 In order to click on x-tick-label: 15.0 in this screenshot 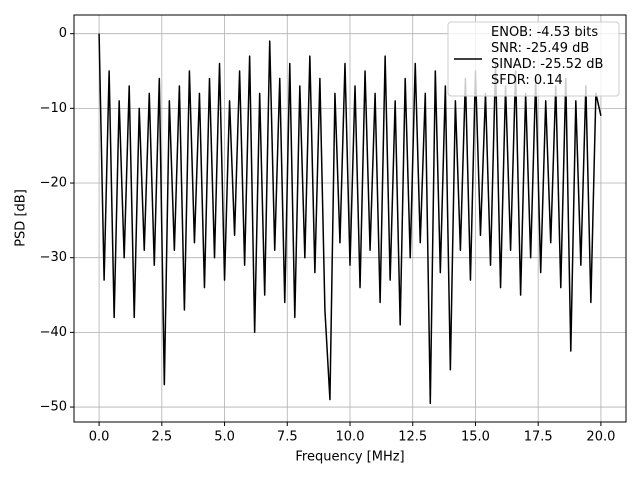, I will do `click(475, 437)`.